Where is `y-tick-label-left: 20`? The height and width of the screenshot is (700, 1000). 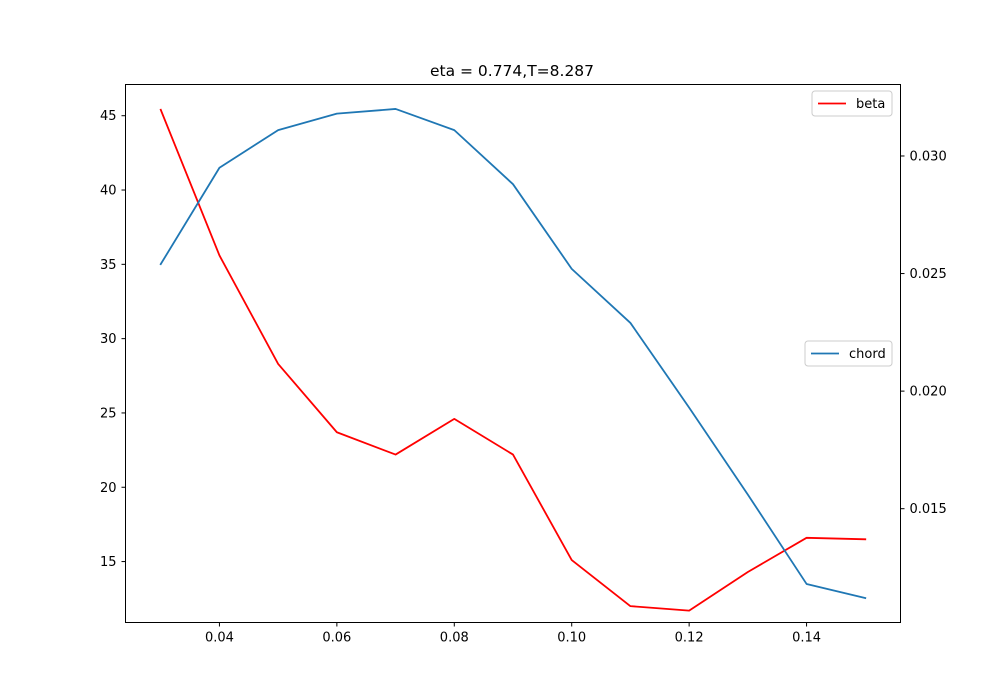
y-tick-label-left: 20 is located at coordinates (108, 488).